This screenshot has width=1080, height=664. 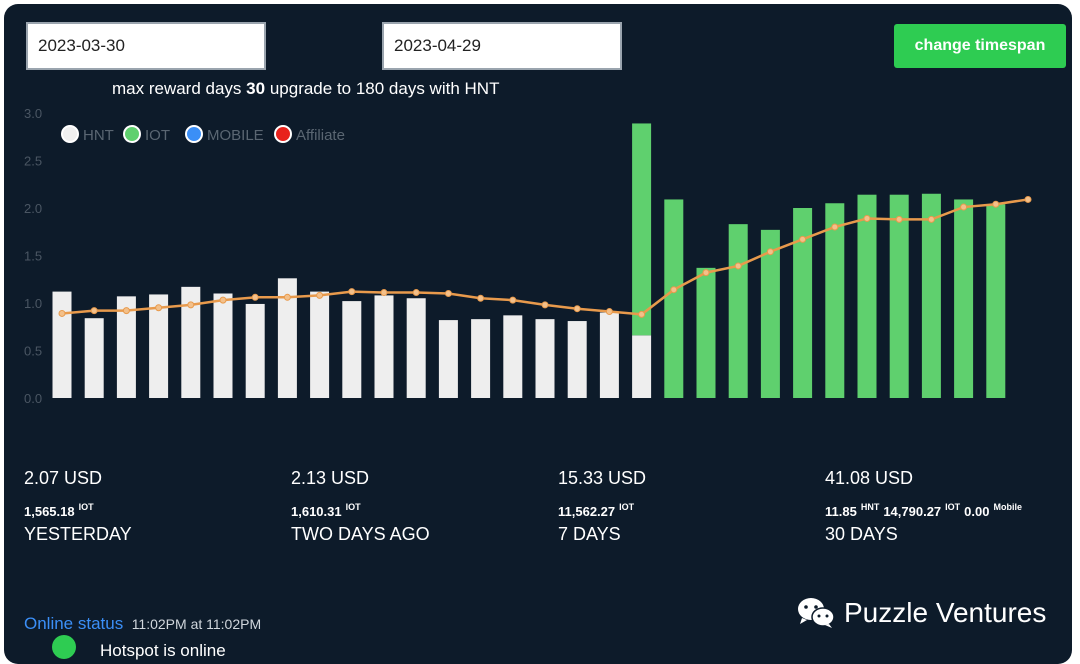 What do you see at coordinates (70, 134) in the screenshot?
I see `legend-swatch-hnt` at bounding box center [70, 134].